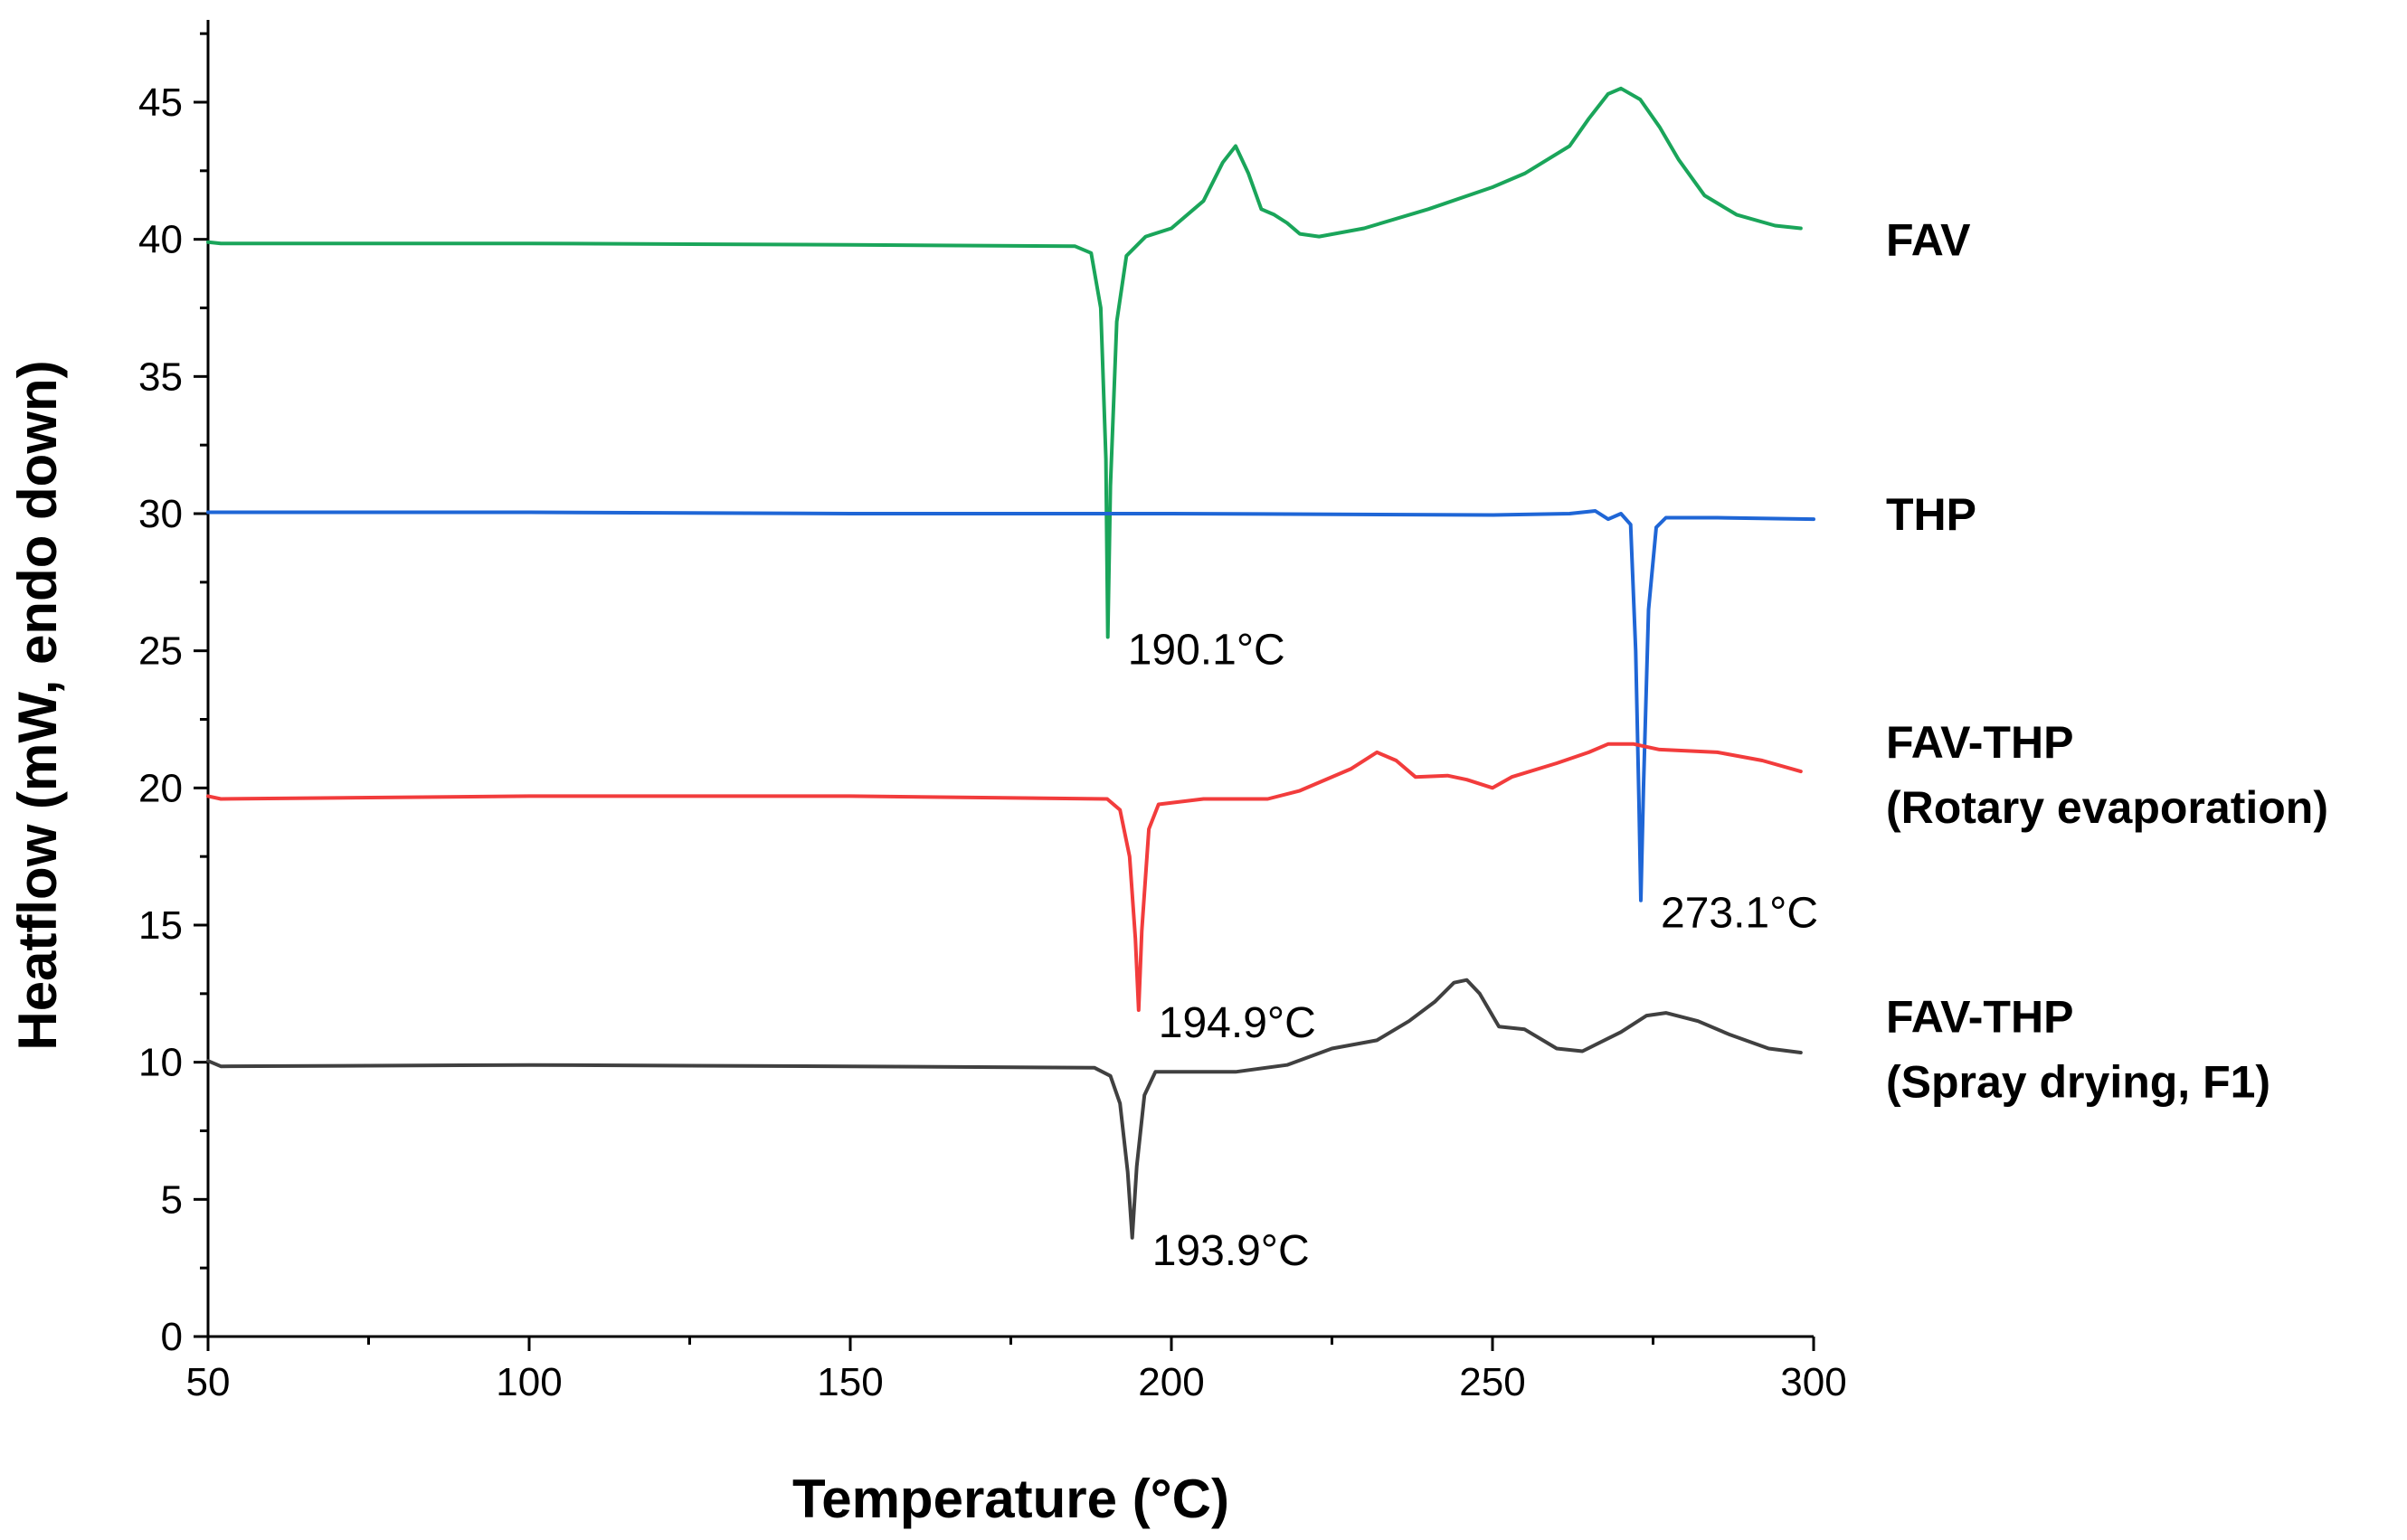 This screenshot has width=2407, height=1540. Describe the element at coordinates (160, 1063) in the screenshot. I see `y-tick-label: 10` at that location.